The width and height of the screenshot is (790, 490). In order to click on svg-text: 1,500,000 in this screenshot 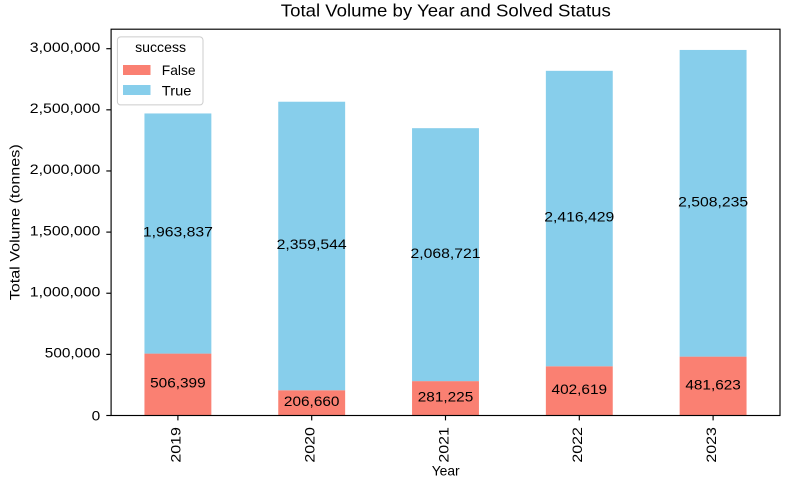, I will do `click(65, 230)`.